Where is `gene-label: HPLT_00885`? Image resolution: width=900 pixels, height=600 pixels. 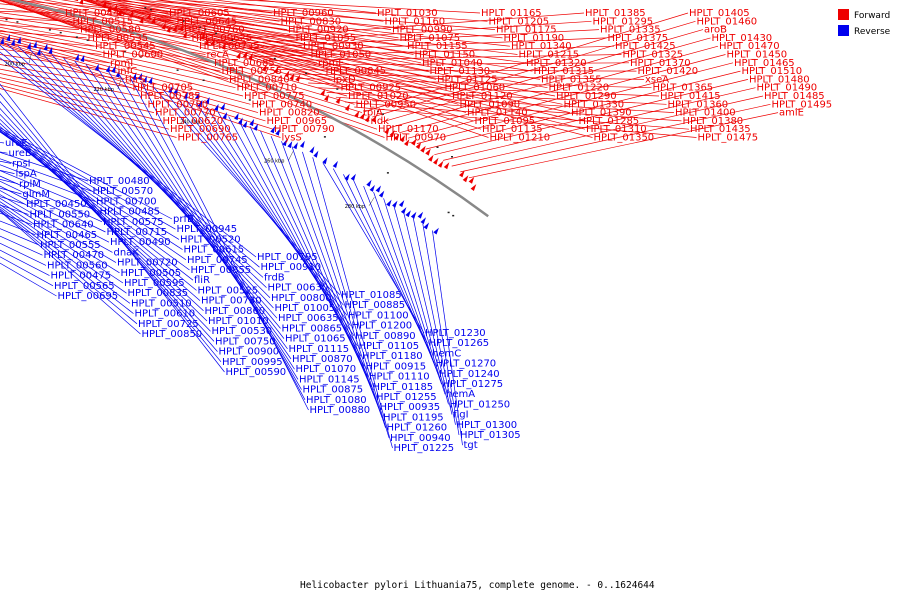
gene-label: HPLT_00885 is located at coordinates (375, 305).